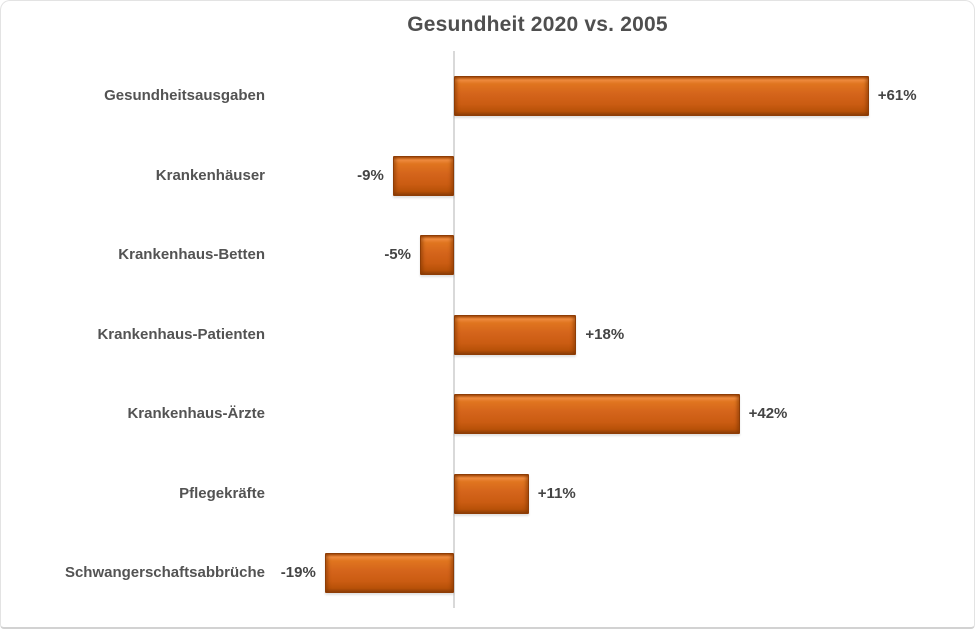  What do you see at coordinates (515, 334) in the screenshot?
I see `bar-krankenhaus-patienten` at bounding box center [515, 334].